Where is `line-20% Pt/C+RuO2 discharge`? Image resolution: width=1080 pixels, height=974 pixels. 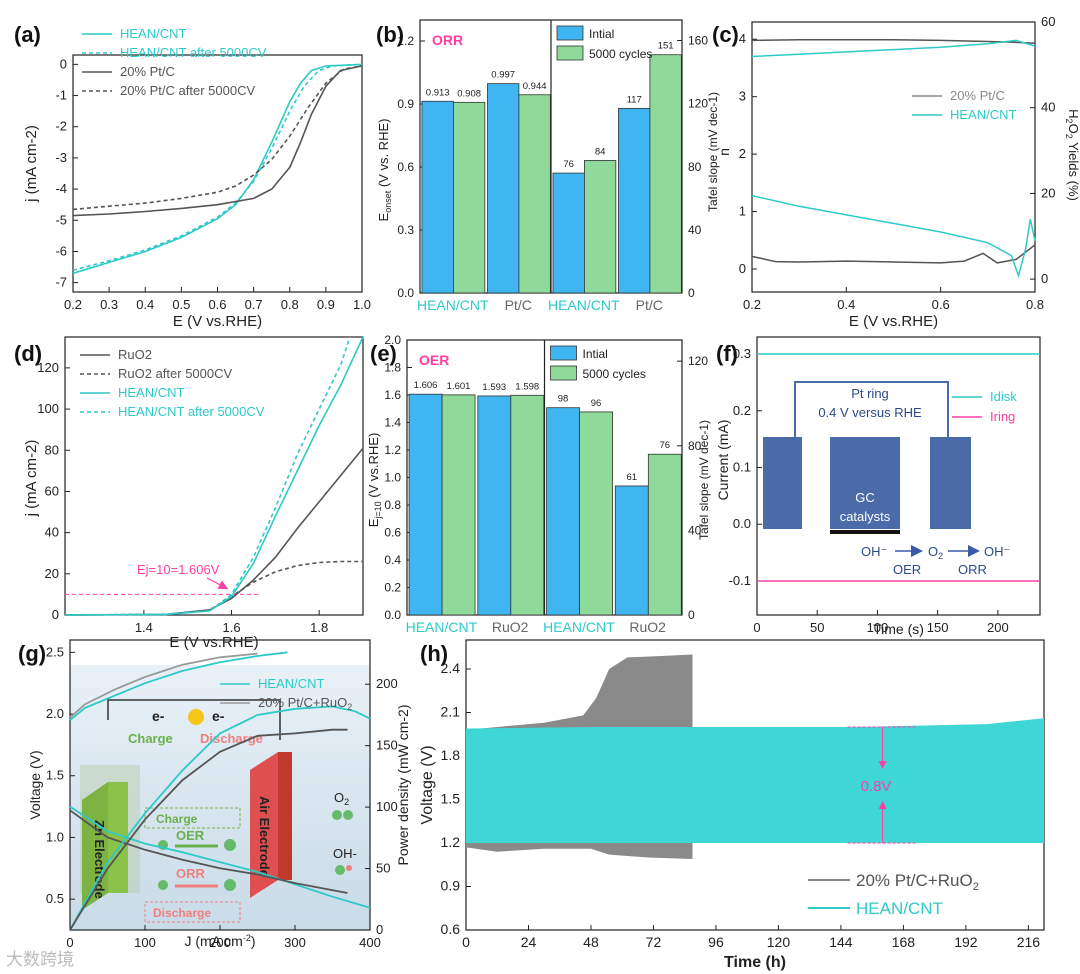
line-20% Pt/C+RuO2 discharge is located at coordinates (208, 851).